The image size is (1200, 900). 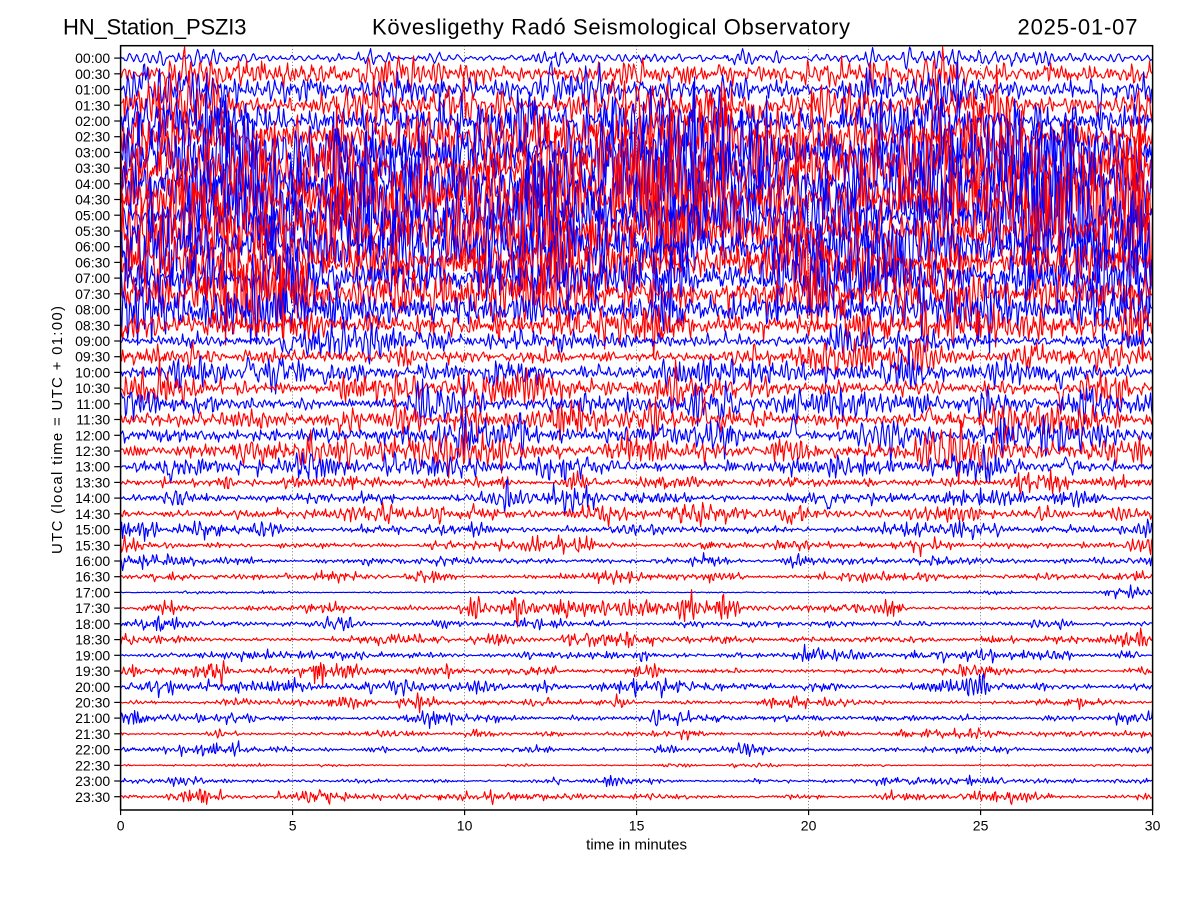 What do you see at coordinates (92, 435) in the screenshot?
I see `svg-text: 12:00` at bounding box center [92, 435].